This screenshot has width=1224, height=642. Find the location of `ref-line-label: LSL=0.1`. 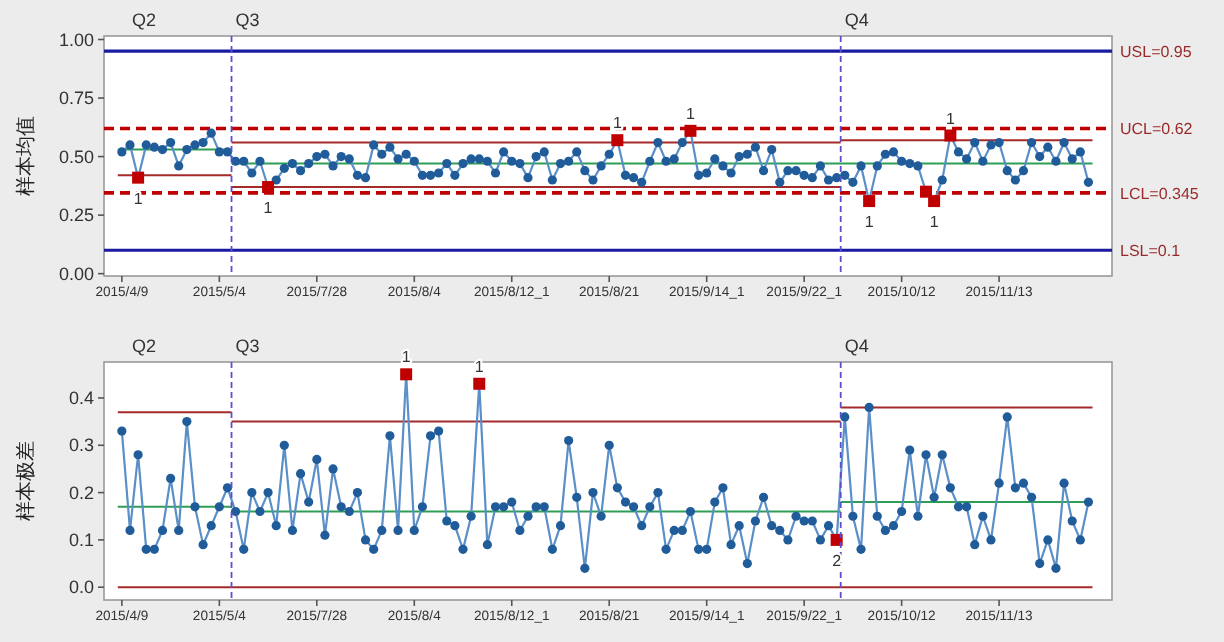

ref-line-label: LSL=0.1 is located at coordinates (1151, 251).